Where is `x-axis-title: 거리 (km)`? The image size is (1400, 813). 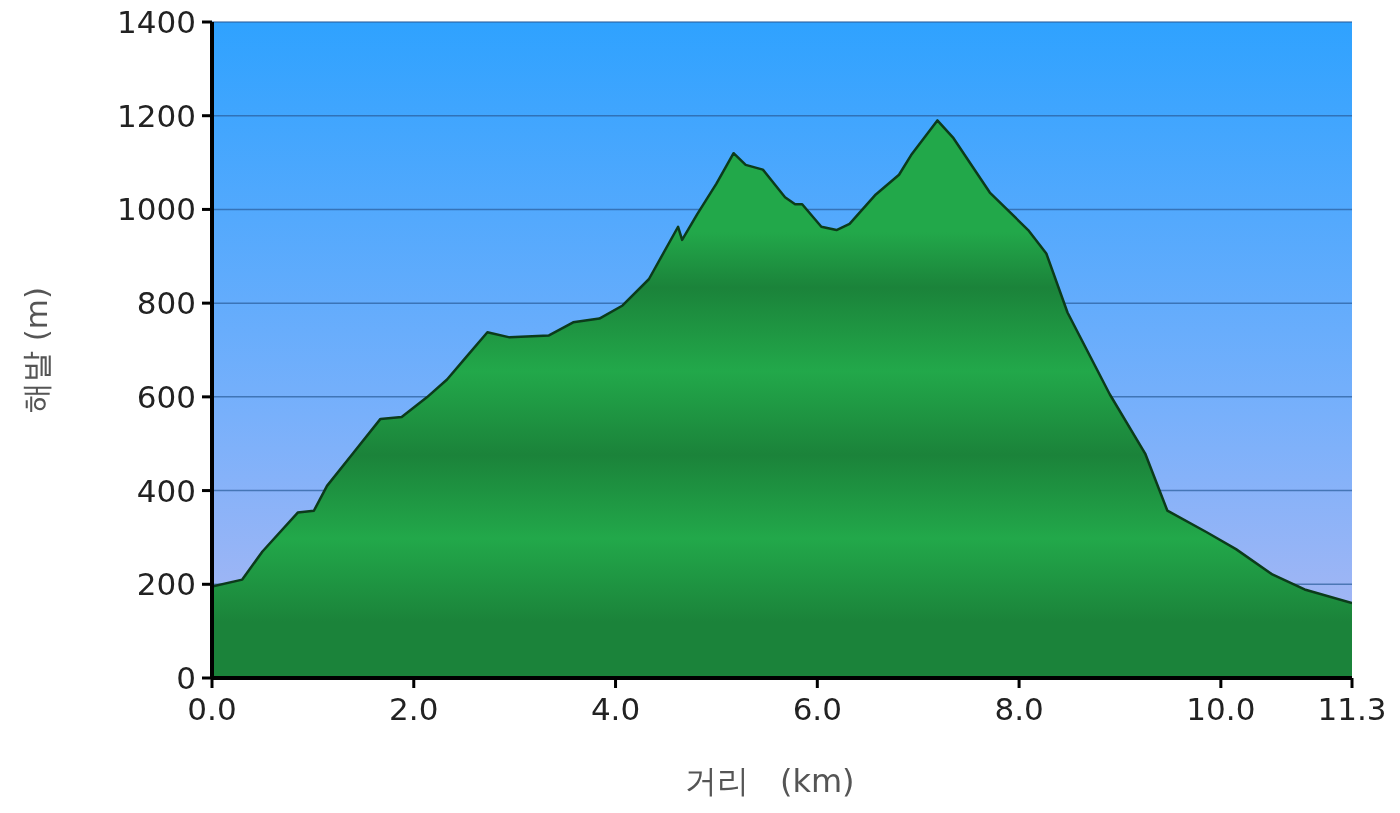 x-axis-title: 거리 (km) is located at coordinates (770, 781).